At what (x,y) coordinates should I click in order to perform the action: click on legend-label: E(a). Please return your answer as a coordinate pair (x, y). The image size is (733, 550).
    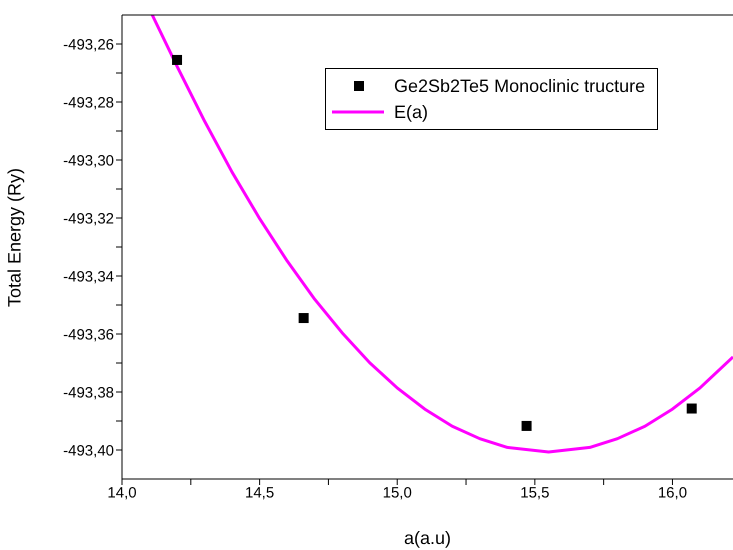
    Looking at the image, I should click on (411, 112).